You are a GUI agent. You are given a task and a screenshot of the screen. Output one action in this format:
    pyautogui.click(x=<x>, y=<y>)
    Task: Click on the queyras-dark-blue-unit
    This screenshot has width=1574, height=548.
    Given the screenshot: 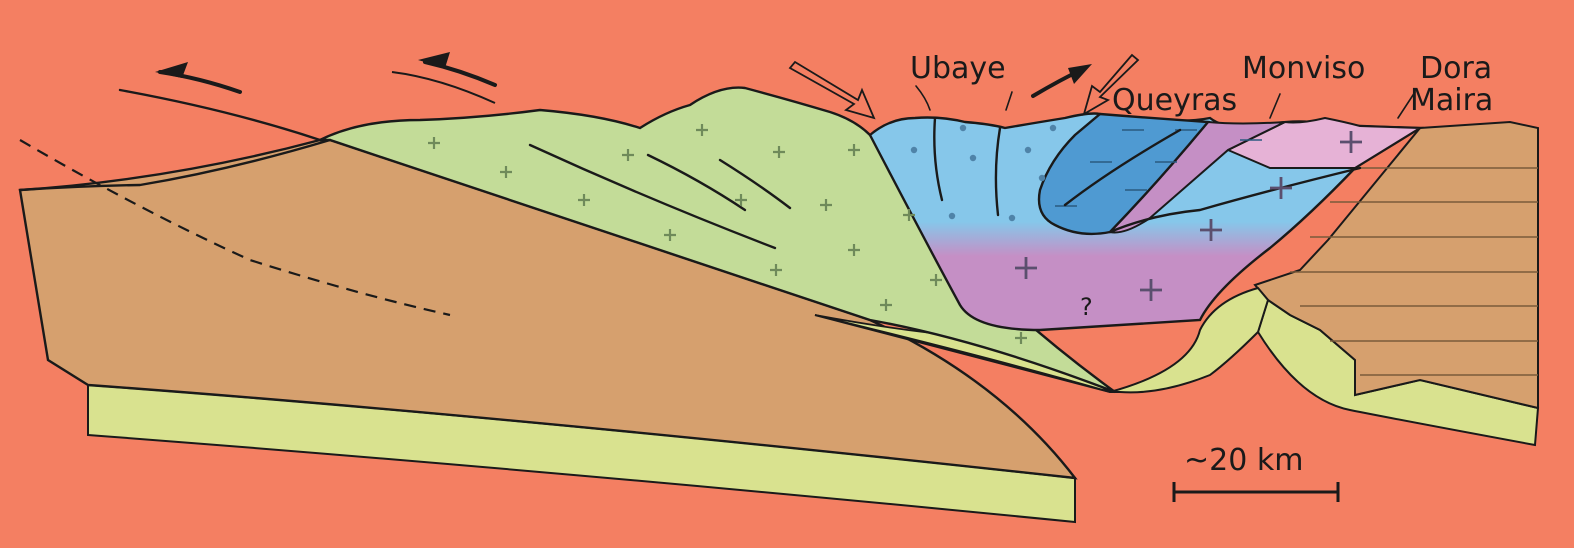 What is the action you would take?
    pyautogui.click(x=1124, y=174)
    